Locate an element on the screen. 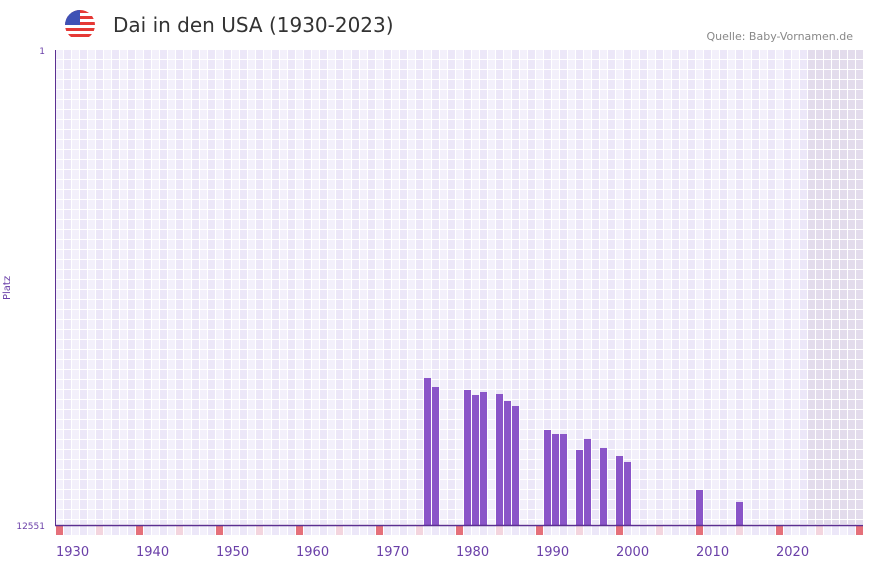 The width and height of the screenshot is (873, 567). year-marker is located at coordinates (763, 530).